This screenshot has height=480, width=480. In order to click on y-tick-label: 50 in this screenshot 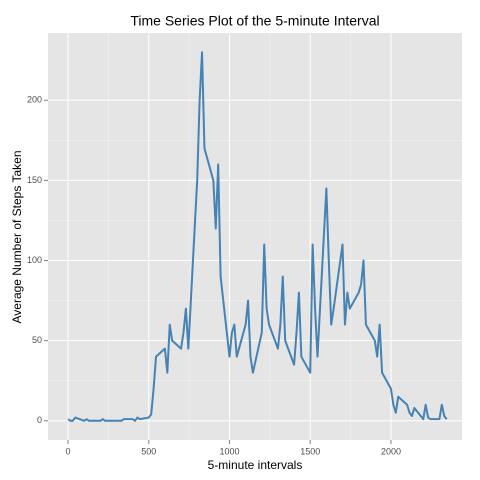, I will do `click(37, 340)`.